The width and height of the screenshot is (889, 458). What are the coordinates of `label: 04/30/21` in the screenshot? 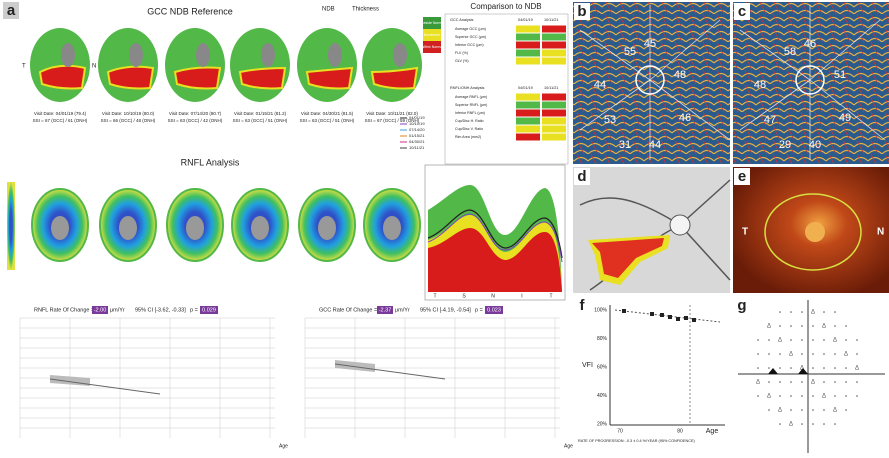 It's located at (417, 141).